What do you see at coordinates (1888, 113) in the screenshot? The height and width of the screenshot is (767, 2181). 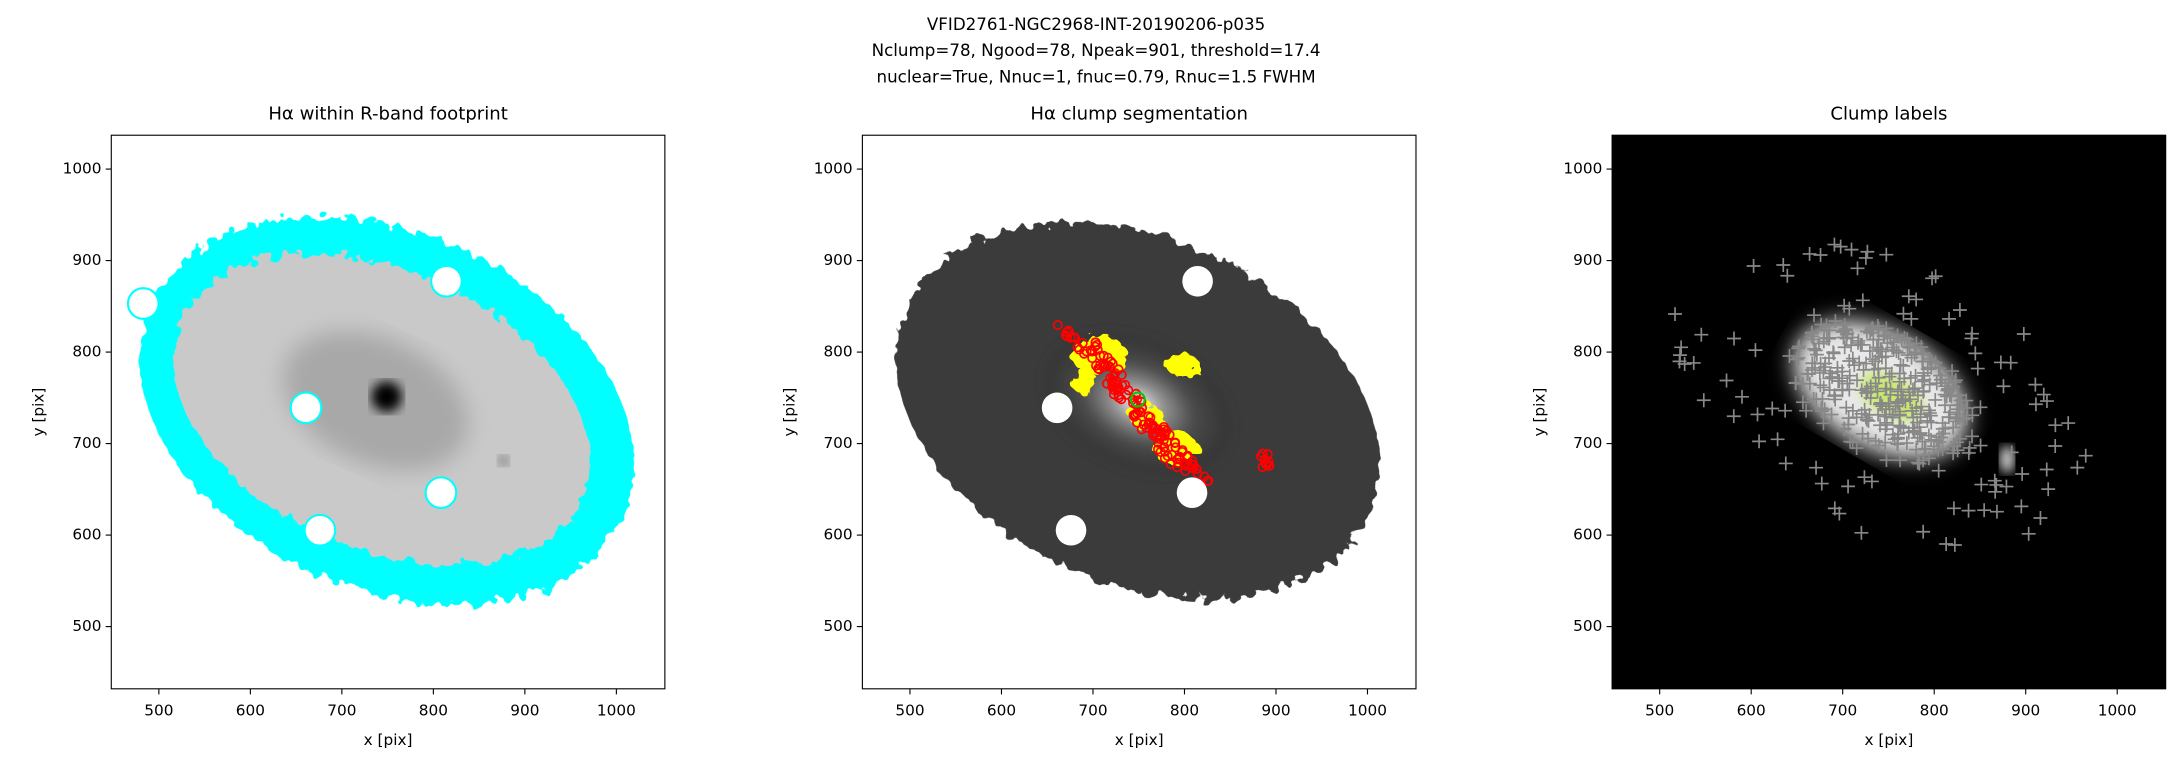 I see `axes-title: Clump labels` at bounding box center [1888, 113].